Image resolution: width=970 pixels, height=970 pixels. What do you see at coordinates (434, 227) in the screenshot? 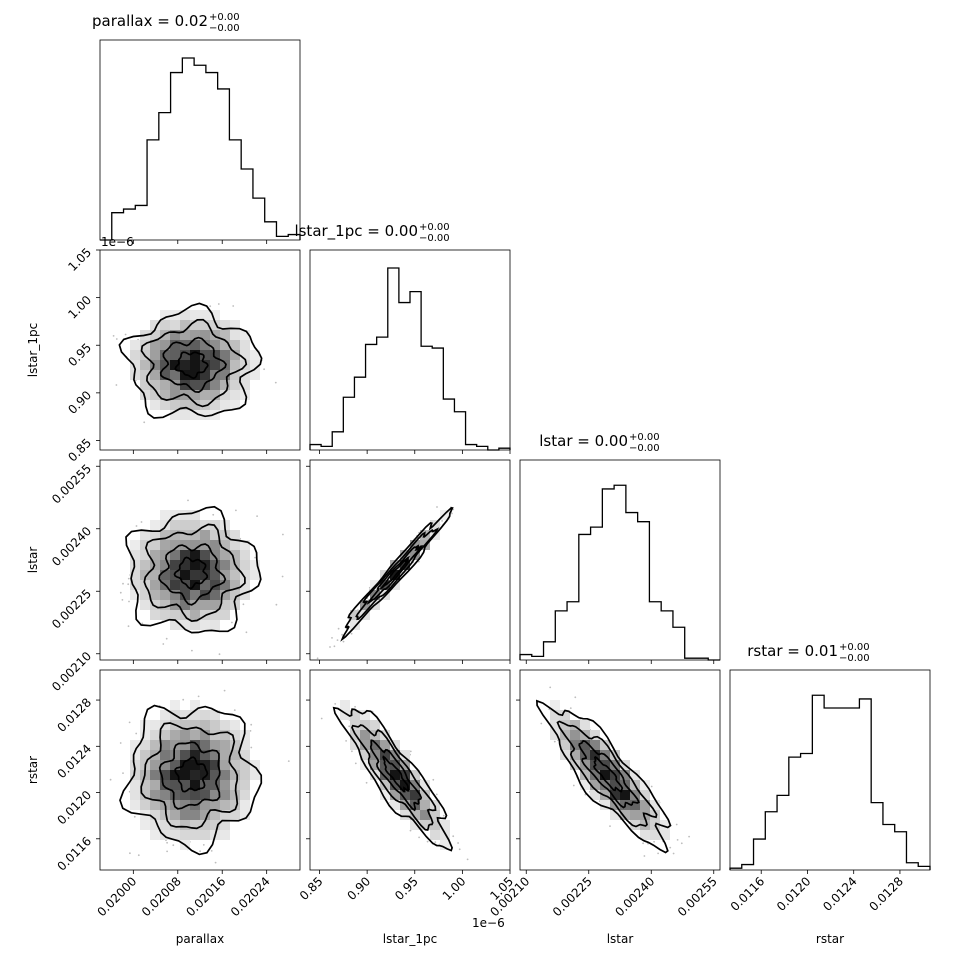
I see `title-sup-lstar_1pc: +0.00` at bounding box center [434, 227].